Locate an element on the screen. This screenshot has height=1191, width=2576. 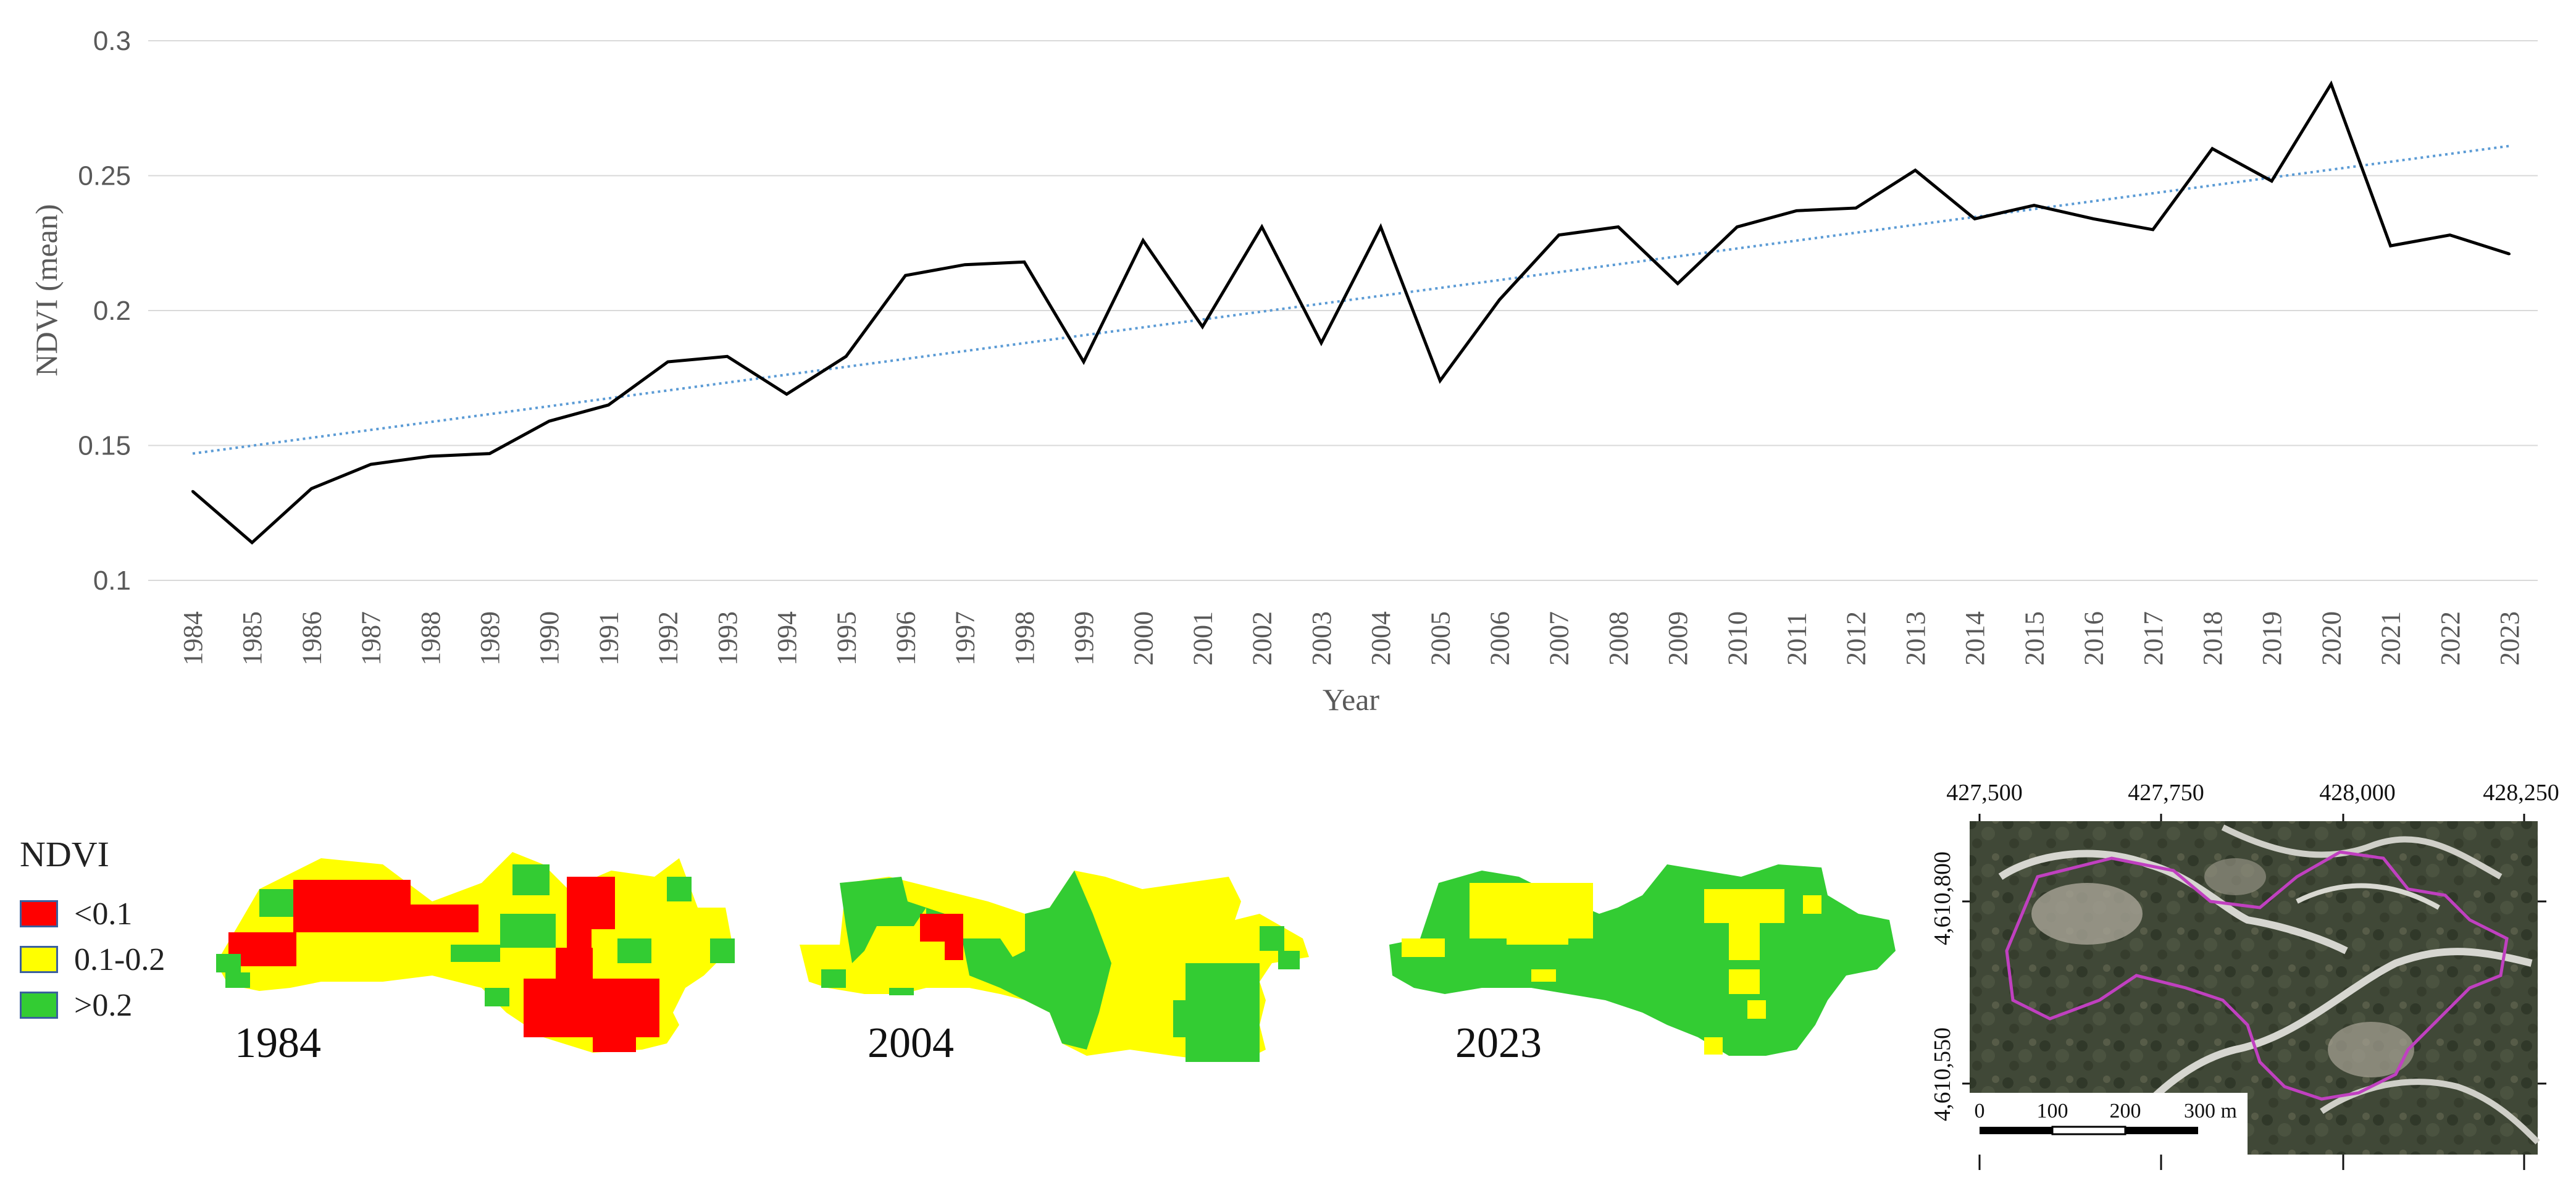
scale-label: 100 is located at coordinates (2052, 1111).